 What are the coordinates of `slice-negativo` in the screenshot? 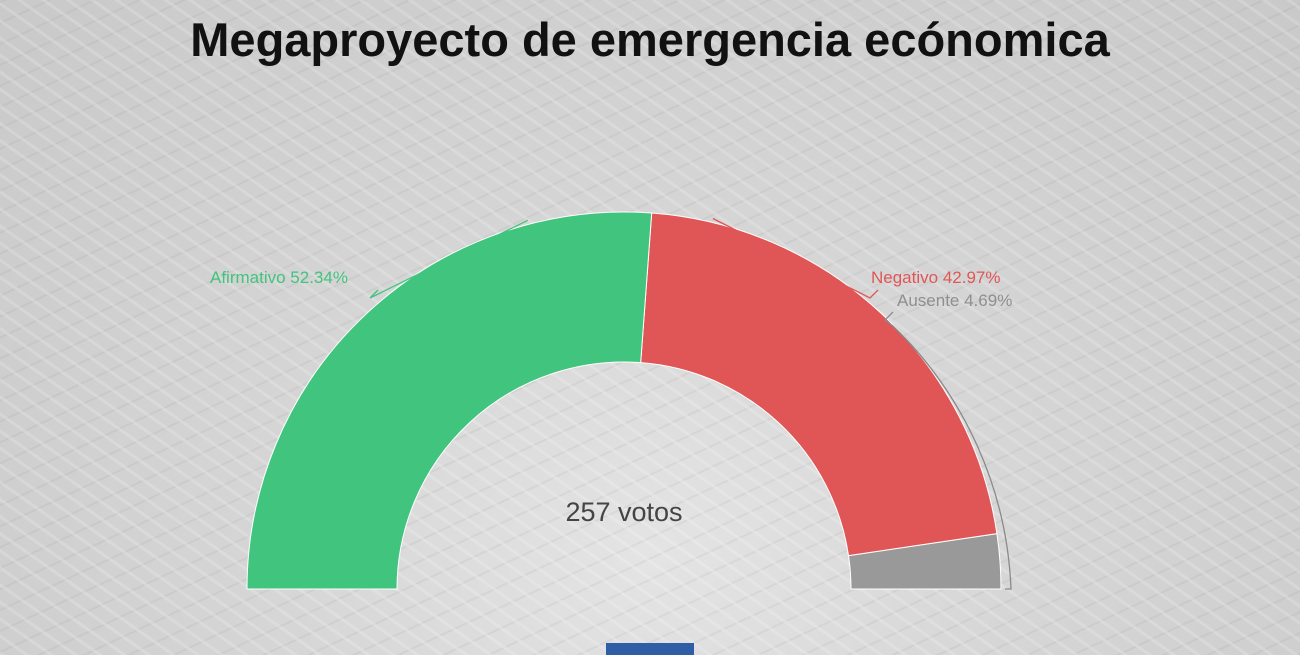 It's located at (819, 384).